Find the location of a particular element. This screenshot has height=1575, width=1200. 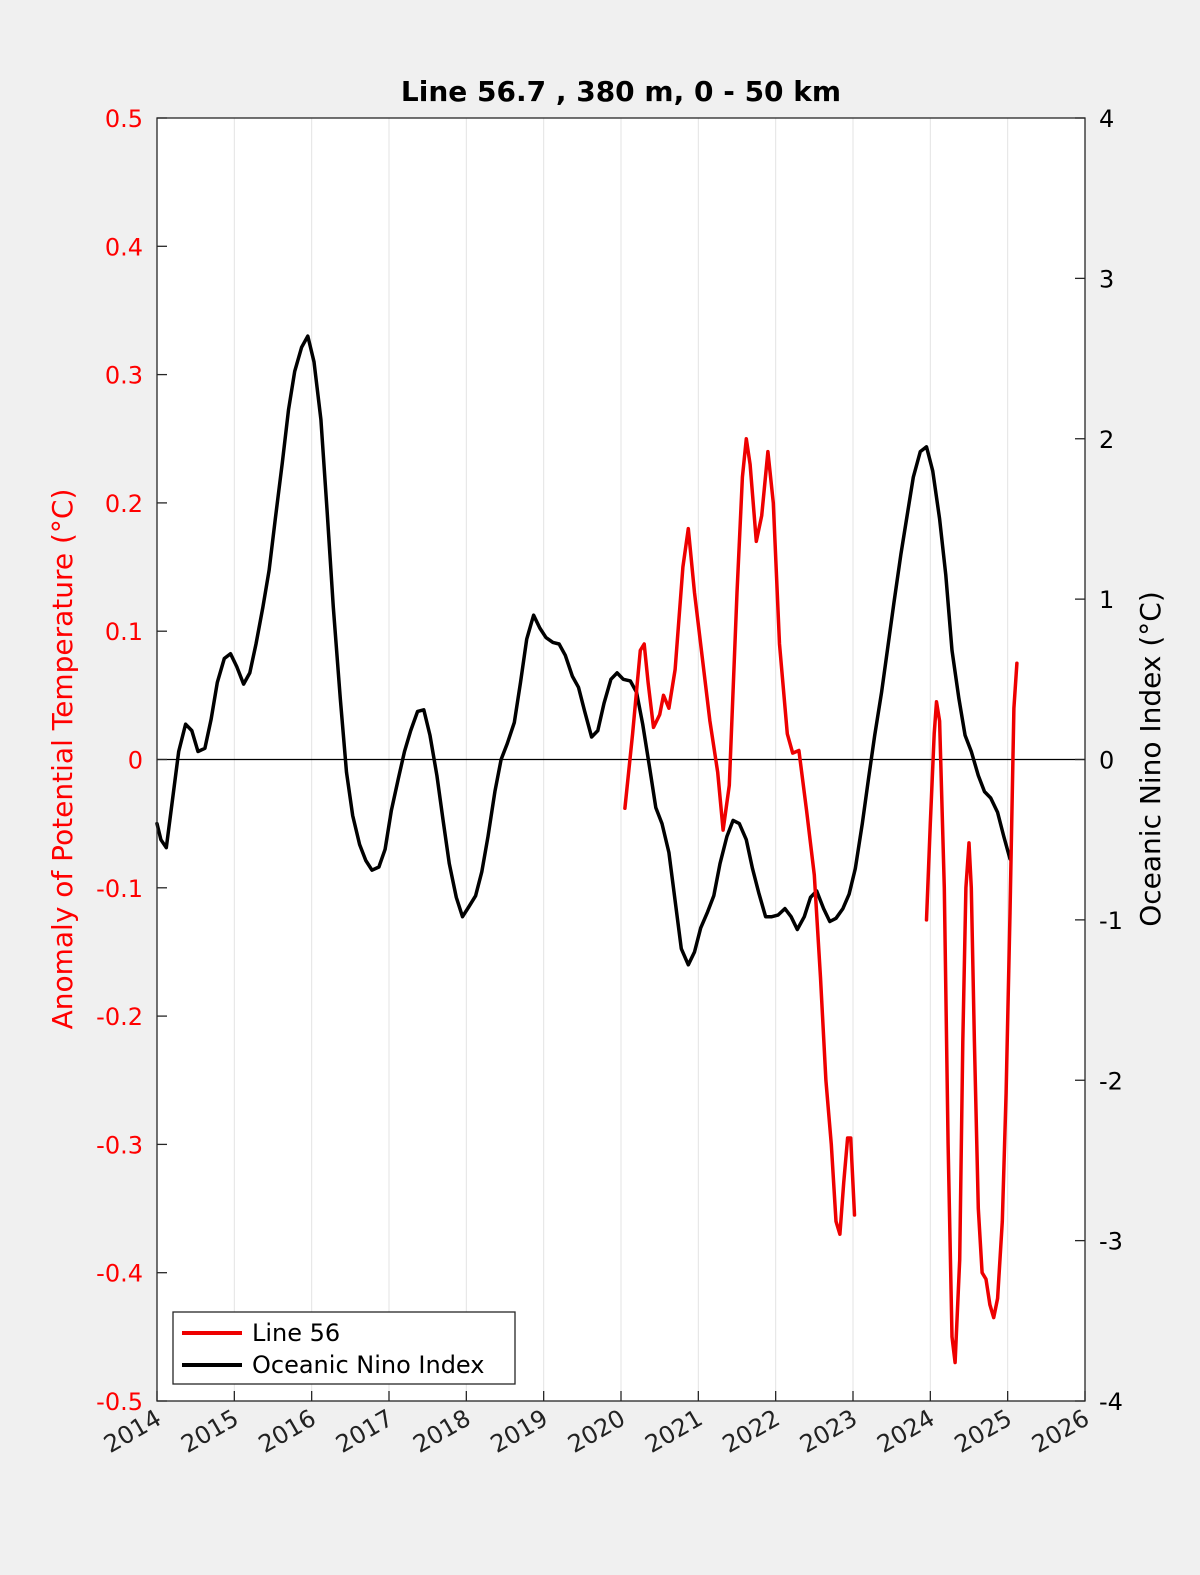

legend-box is located at coordinates (344, 1348).